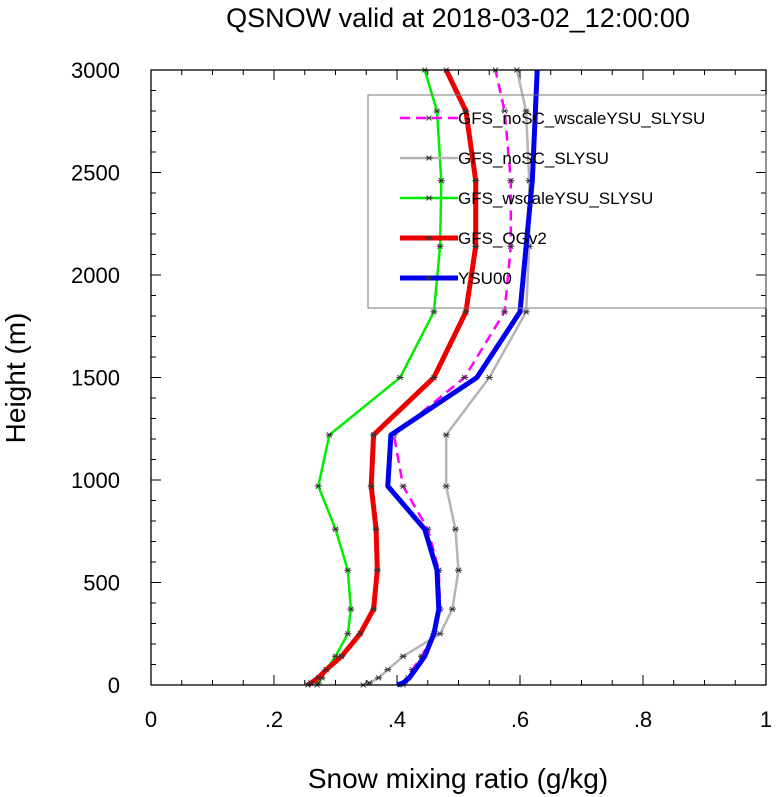  What do you see at coordinates (274, 719) in the screenshot?
I see `x-tick-label: .2` at bounding box center [274, 719].